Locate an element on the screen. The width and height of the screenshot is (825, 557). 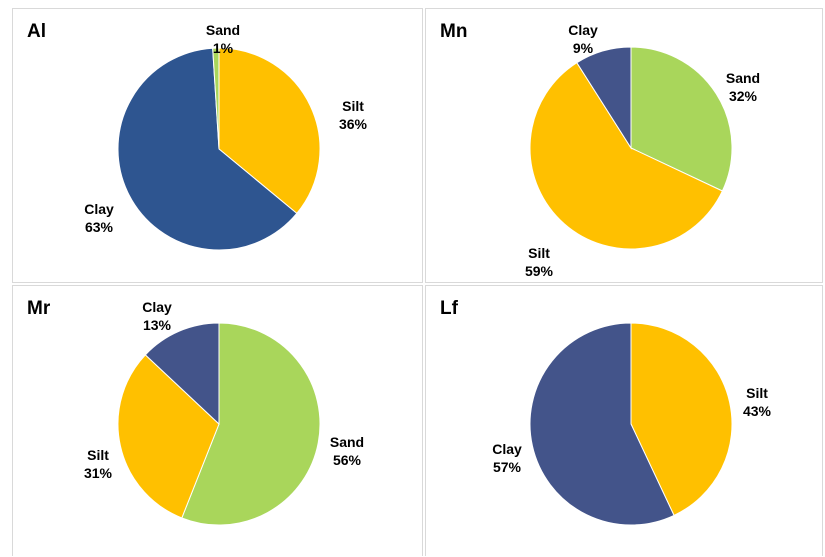
slice-label-clay: Clay 13% is located at coordinates (157, 316).